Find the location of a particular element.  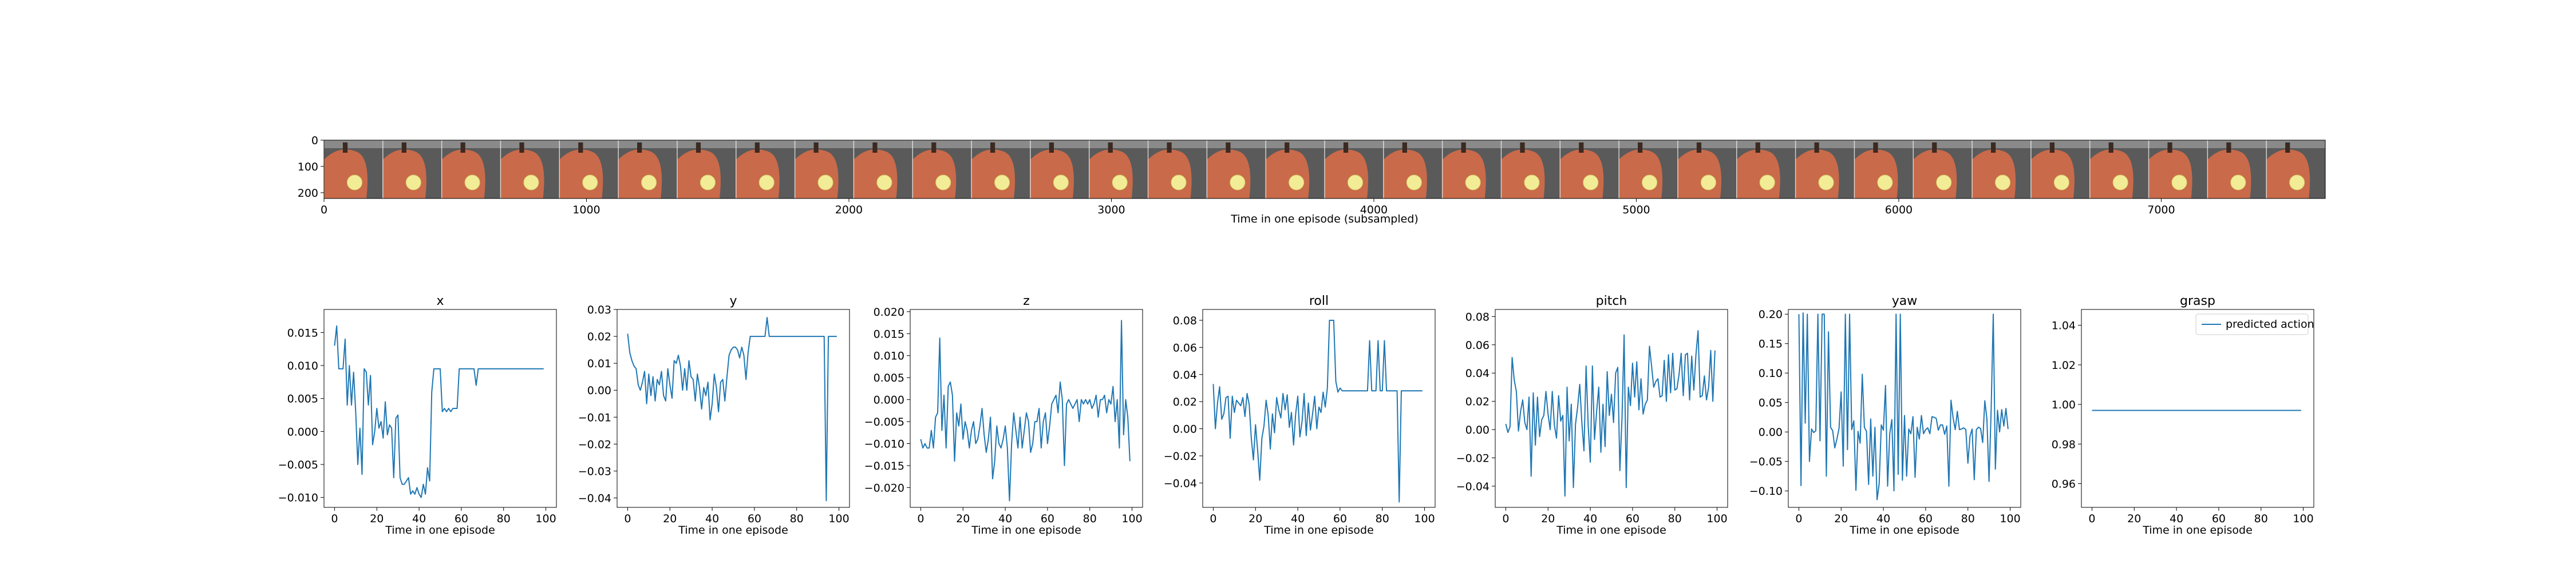

subplot-title: x is located at coordinates (440, 301).